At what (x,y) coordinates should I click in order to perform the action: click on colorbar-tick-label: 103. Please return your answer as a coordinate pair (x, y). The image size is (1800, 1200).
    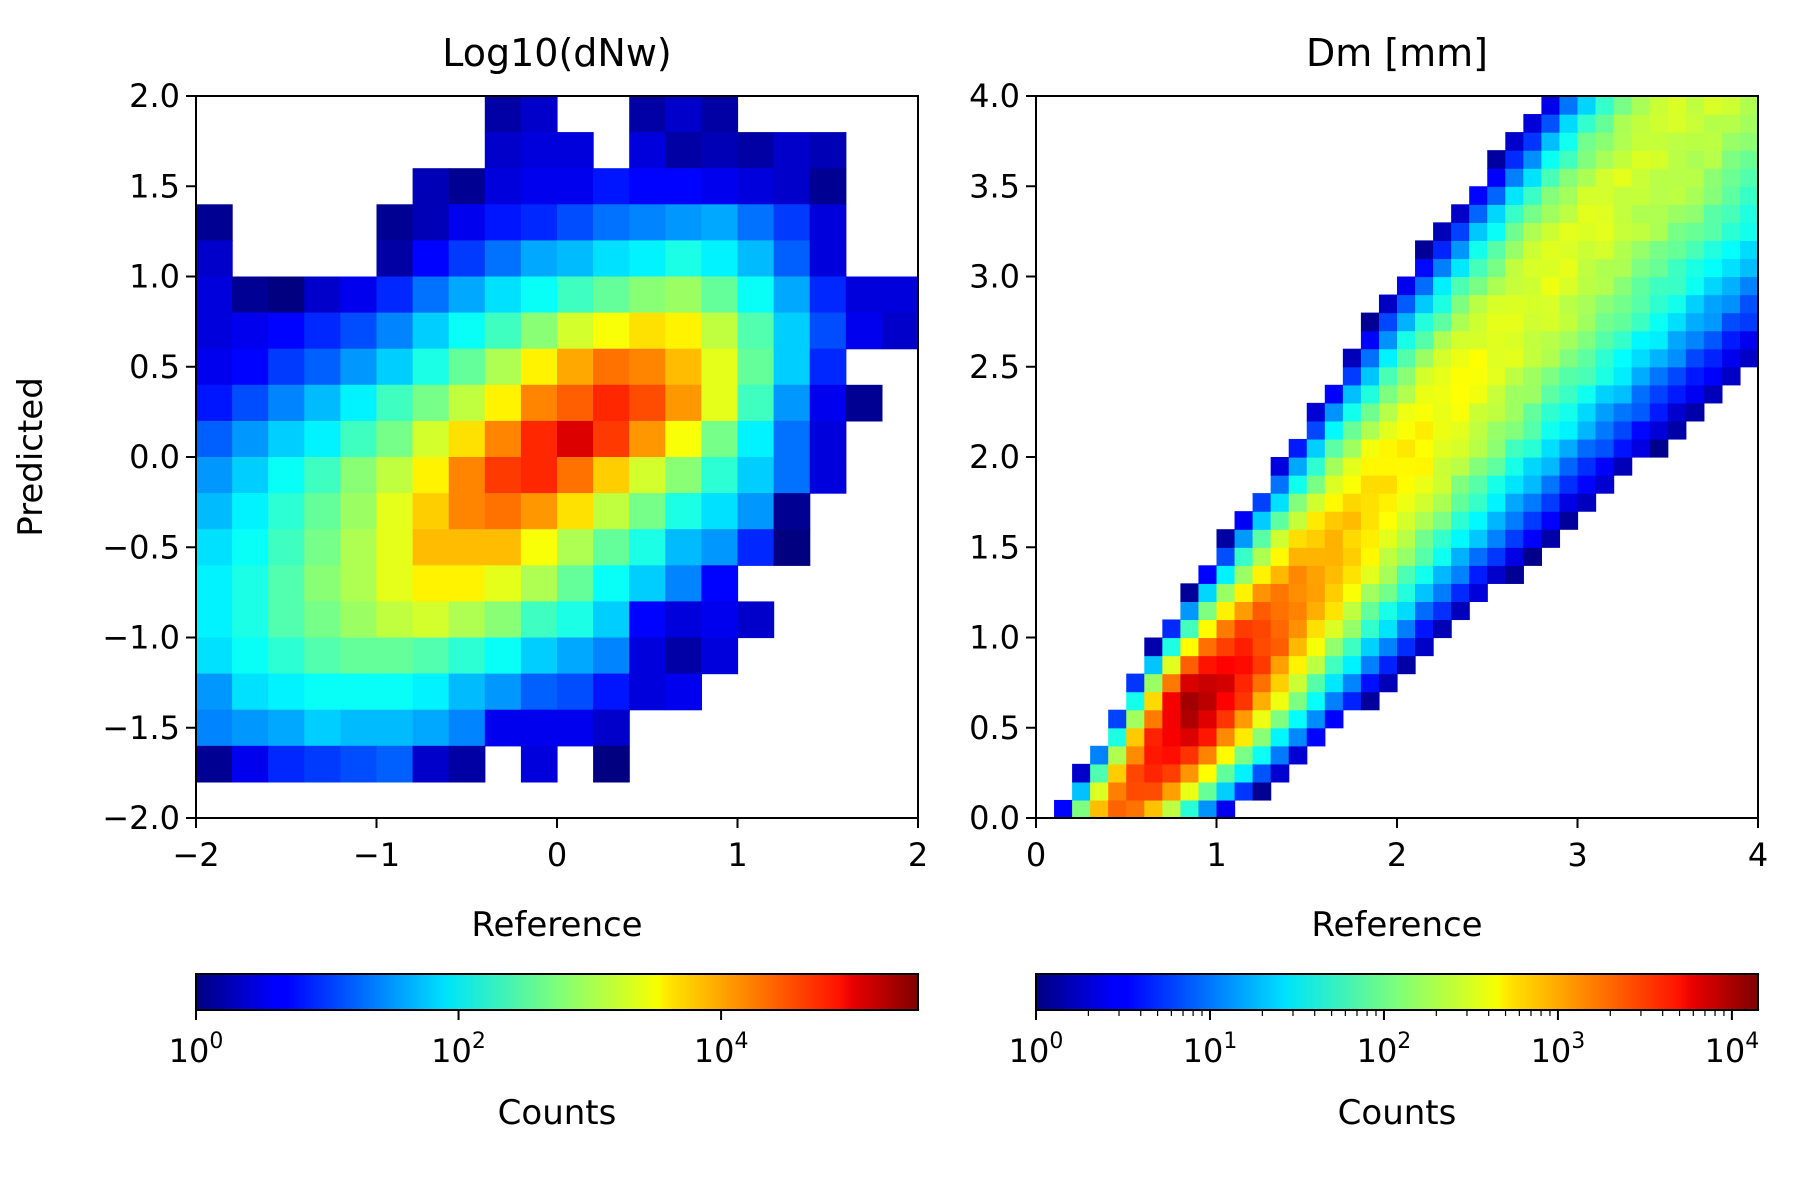
    Looking at the image, I should click on (1558, 1049).